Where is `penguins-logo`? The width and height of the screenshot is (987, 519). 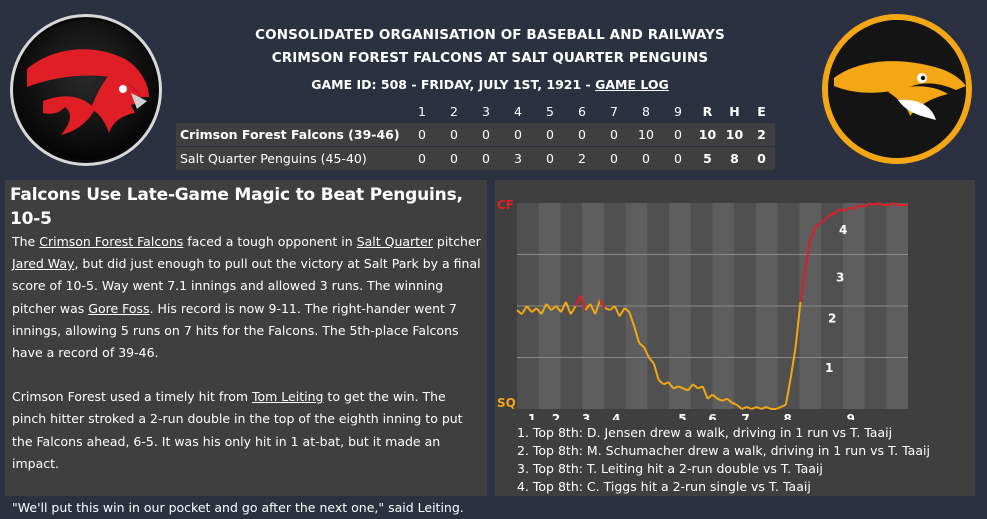
penguins-logo is located at coordinates (897, 89).